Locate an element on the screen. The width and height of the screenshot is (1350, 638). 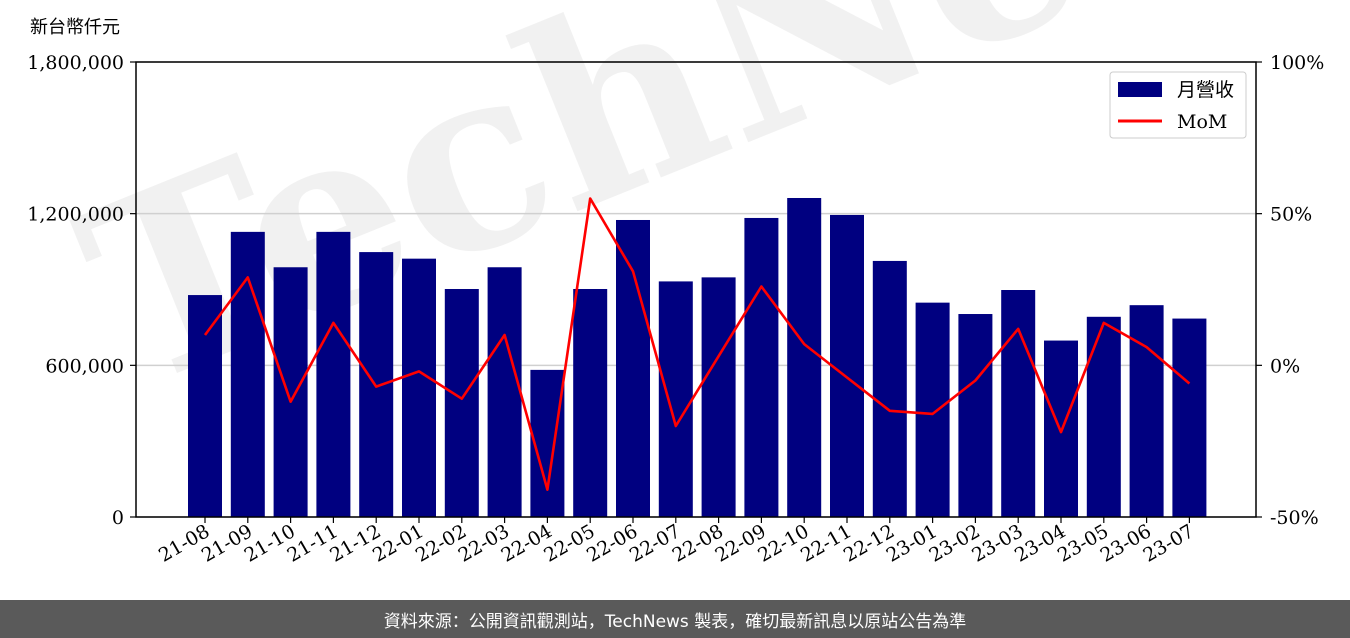
left-tick-label: 600,000 is located at coordinates (84, 366).